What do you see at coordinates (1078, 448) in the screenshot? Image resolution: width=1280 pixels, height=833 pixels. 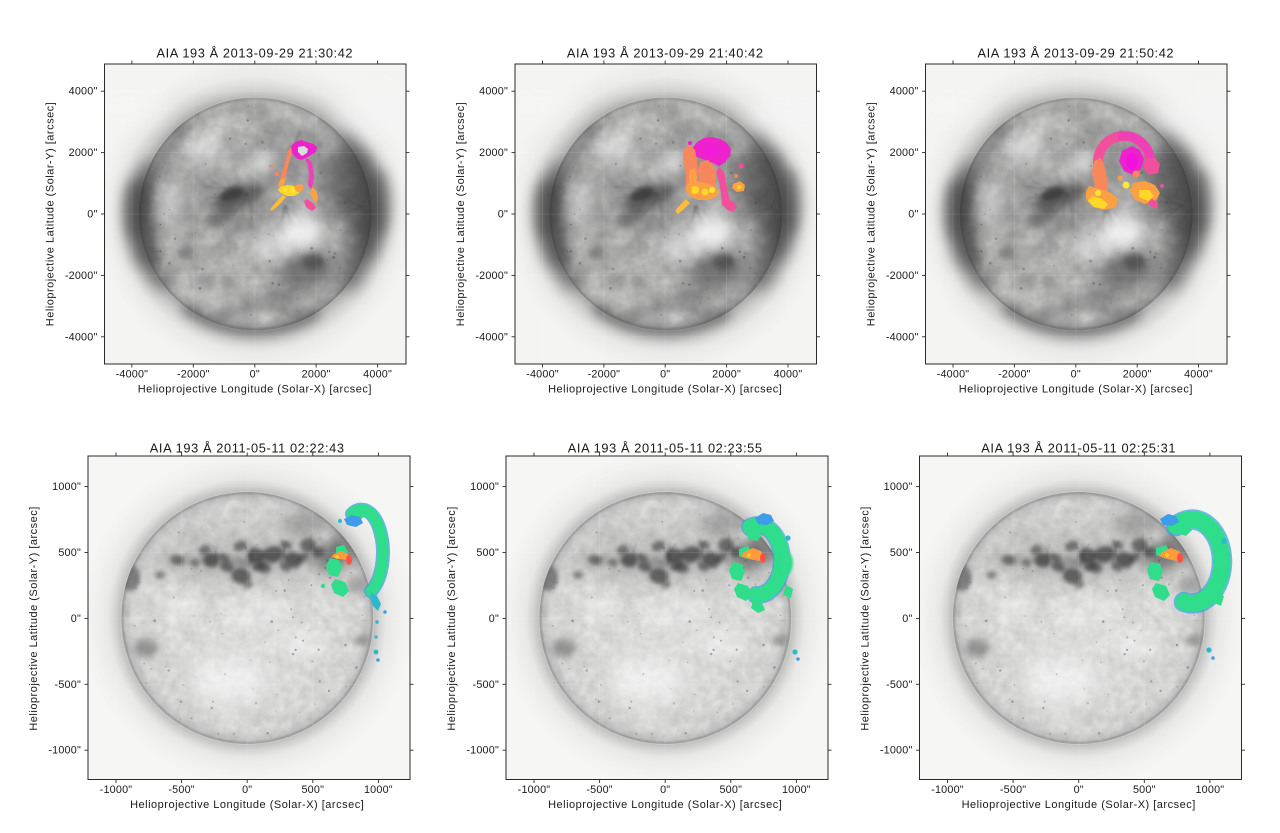 I see `svg-text: AIA 193 Å 2011-05-11 02:25:31` at bounding box center [1078, 448].